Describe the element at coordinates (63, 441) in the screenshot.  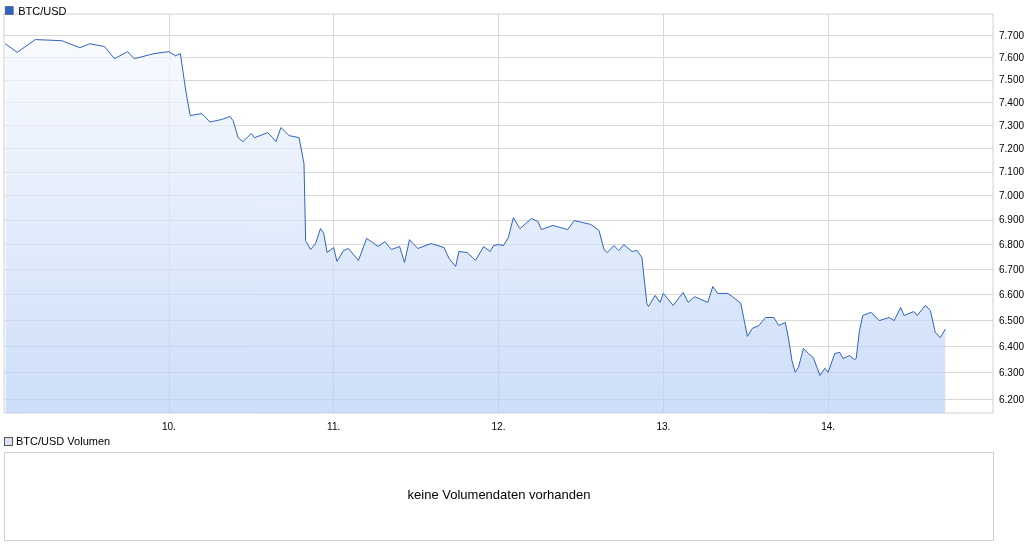
I see `text: BTC/USD Volumen` at that location.